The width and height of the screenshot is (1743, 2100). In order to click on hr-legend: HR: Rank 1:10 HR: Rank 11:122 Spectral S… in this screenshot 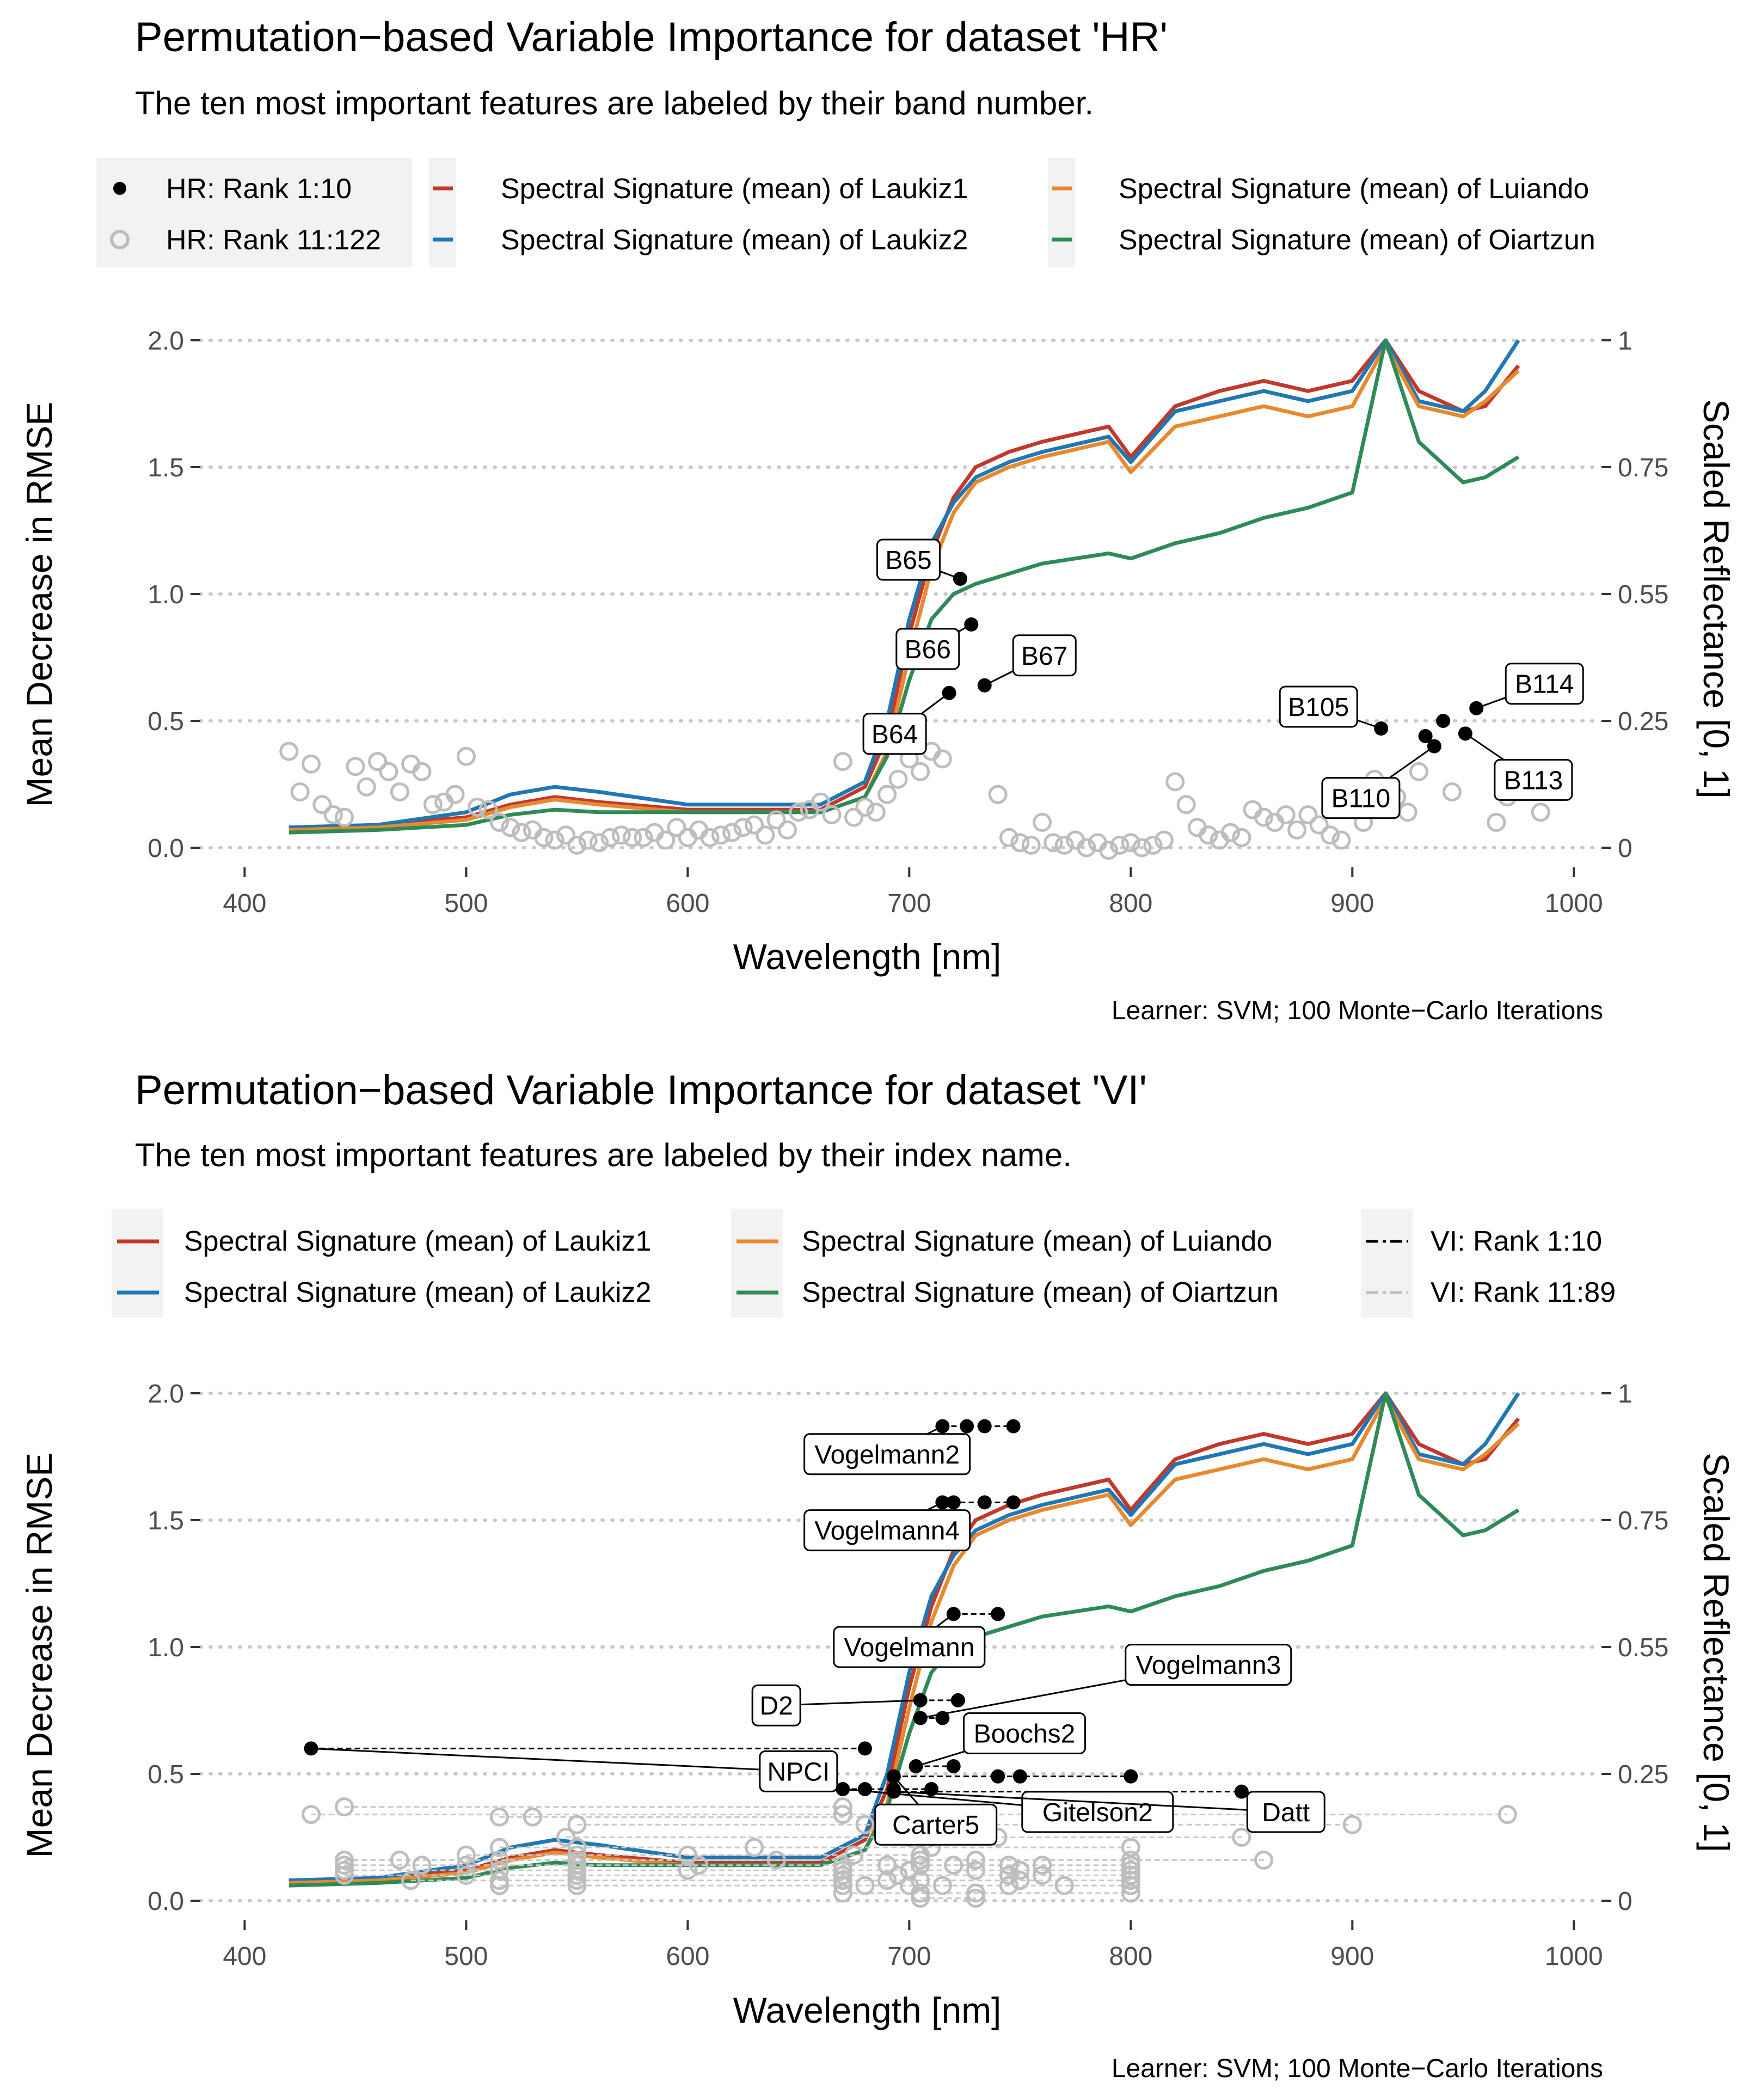, I will do `click(845, 212)`.